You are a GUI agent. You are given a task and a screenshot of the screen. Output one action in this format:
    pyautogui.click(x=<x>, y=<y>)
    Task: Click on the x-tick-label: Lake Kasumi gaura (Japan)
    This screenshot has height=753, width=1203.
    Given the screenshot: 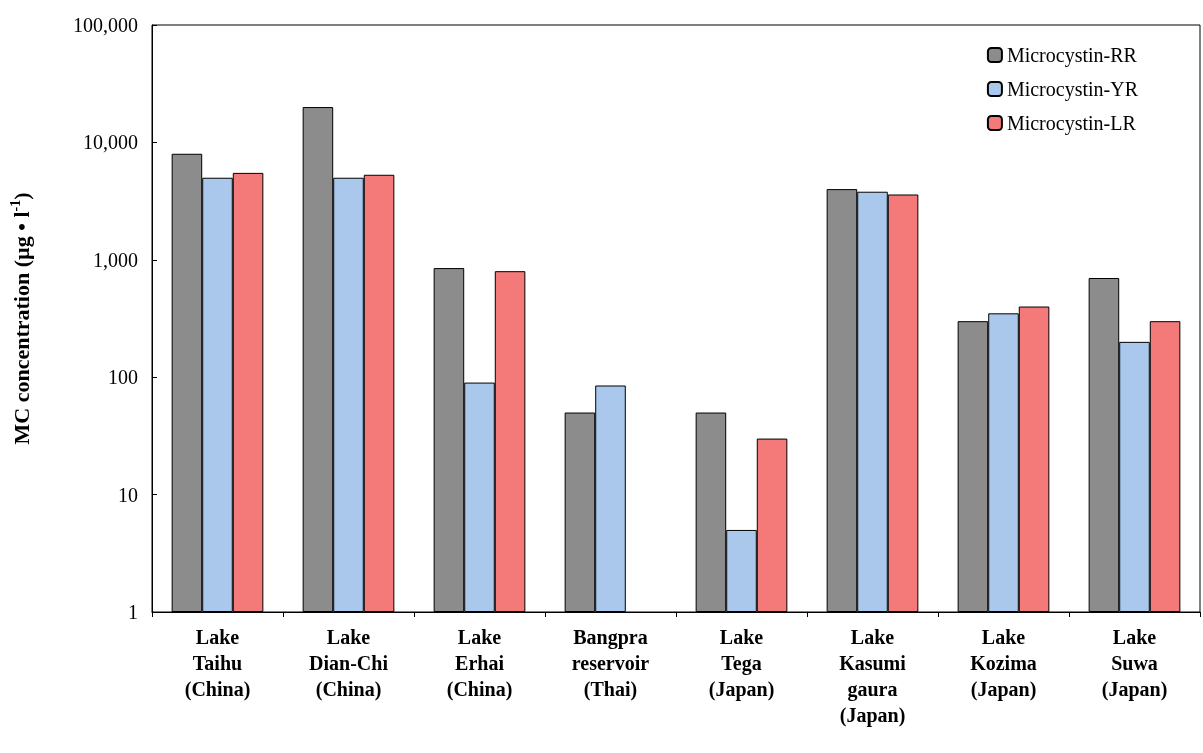 What is the action you would take?
    pyautogui.click(x=873, y=676)
    